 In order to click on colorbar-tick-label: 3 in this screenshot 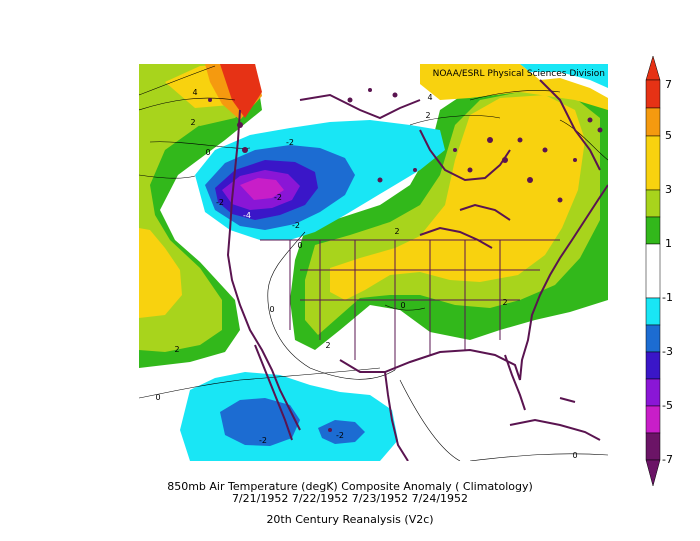, I will do `click(668, 189)`.